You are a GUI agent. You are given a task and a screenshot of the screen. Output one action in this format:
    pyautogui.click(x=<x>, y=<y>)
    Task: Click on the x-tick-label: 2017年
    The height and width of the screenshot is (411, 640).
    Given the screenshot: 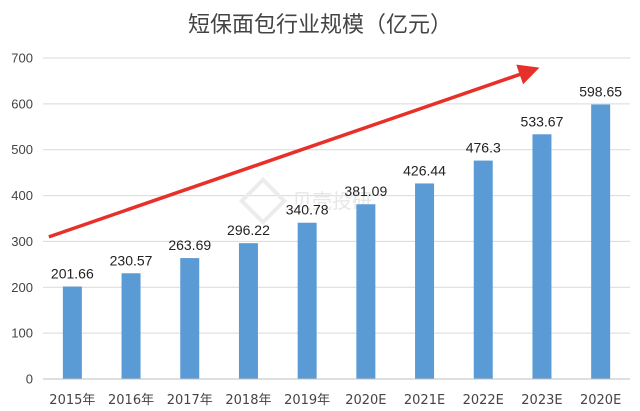 What is the action you would take?
    pyautogui.click(x=190, y=400)
    